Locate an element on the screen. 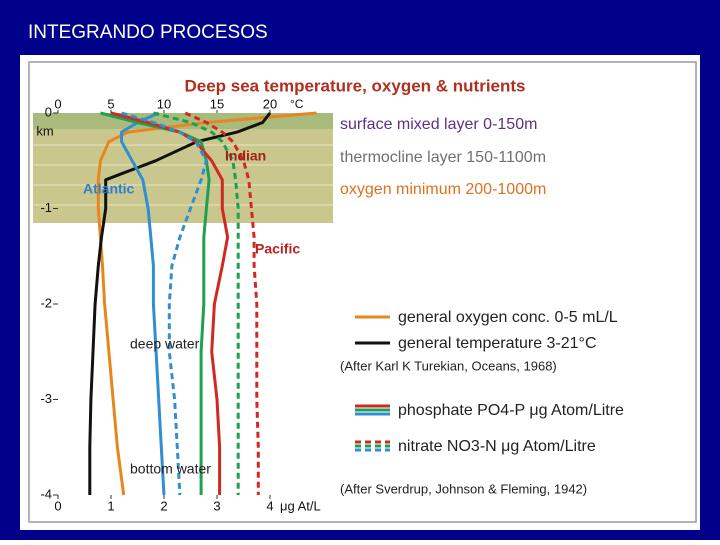 The width and height of the screenshot is (720, 545). chart-title: Deep sea temperature, oxygen & nutrients is located at coordinates (354, 85).